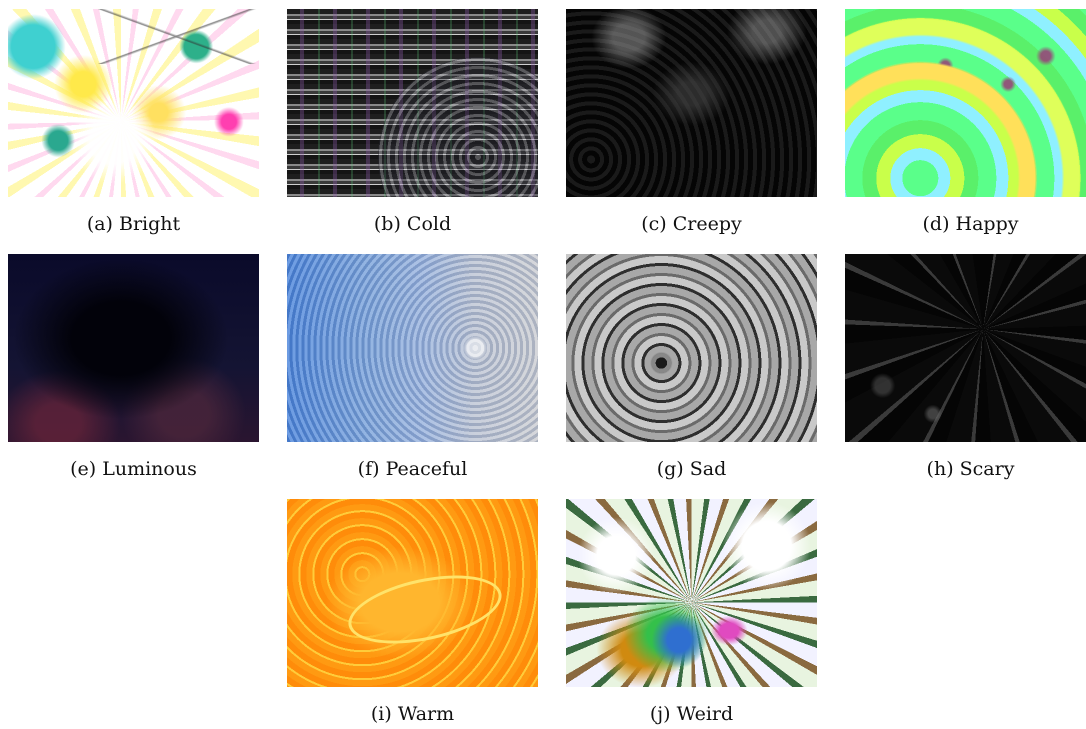 The width and height of the screenshot is (1086, 729). Describe the element at coordinates (965, 348) in the screenshot. I see `panel-image-scary` at that location.